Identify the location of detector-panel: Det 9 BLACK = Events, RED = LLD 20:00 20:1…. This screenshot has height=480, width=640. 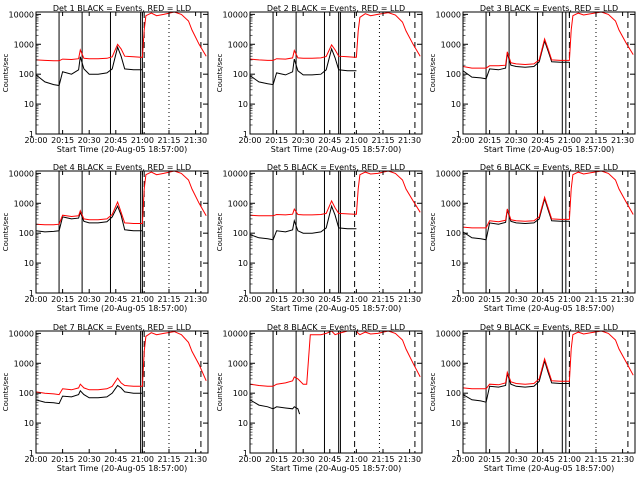
(532, 398).